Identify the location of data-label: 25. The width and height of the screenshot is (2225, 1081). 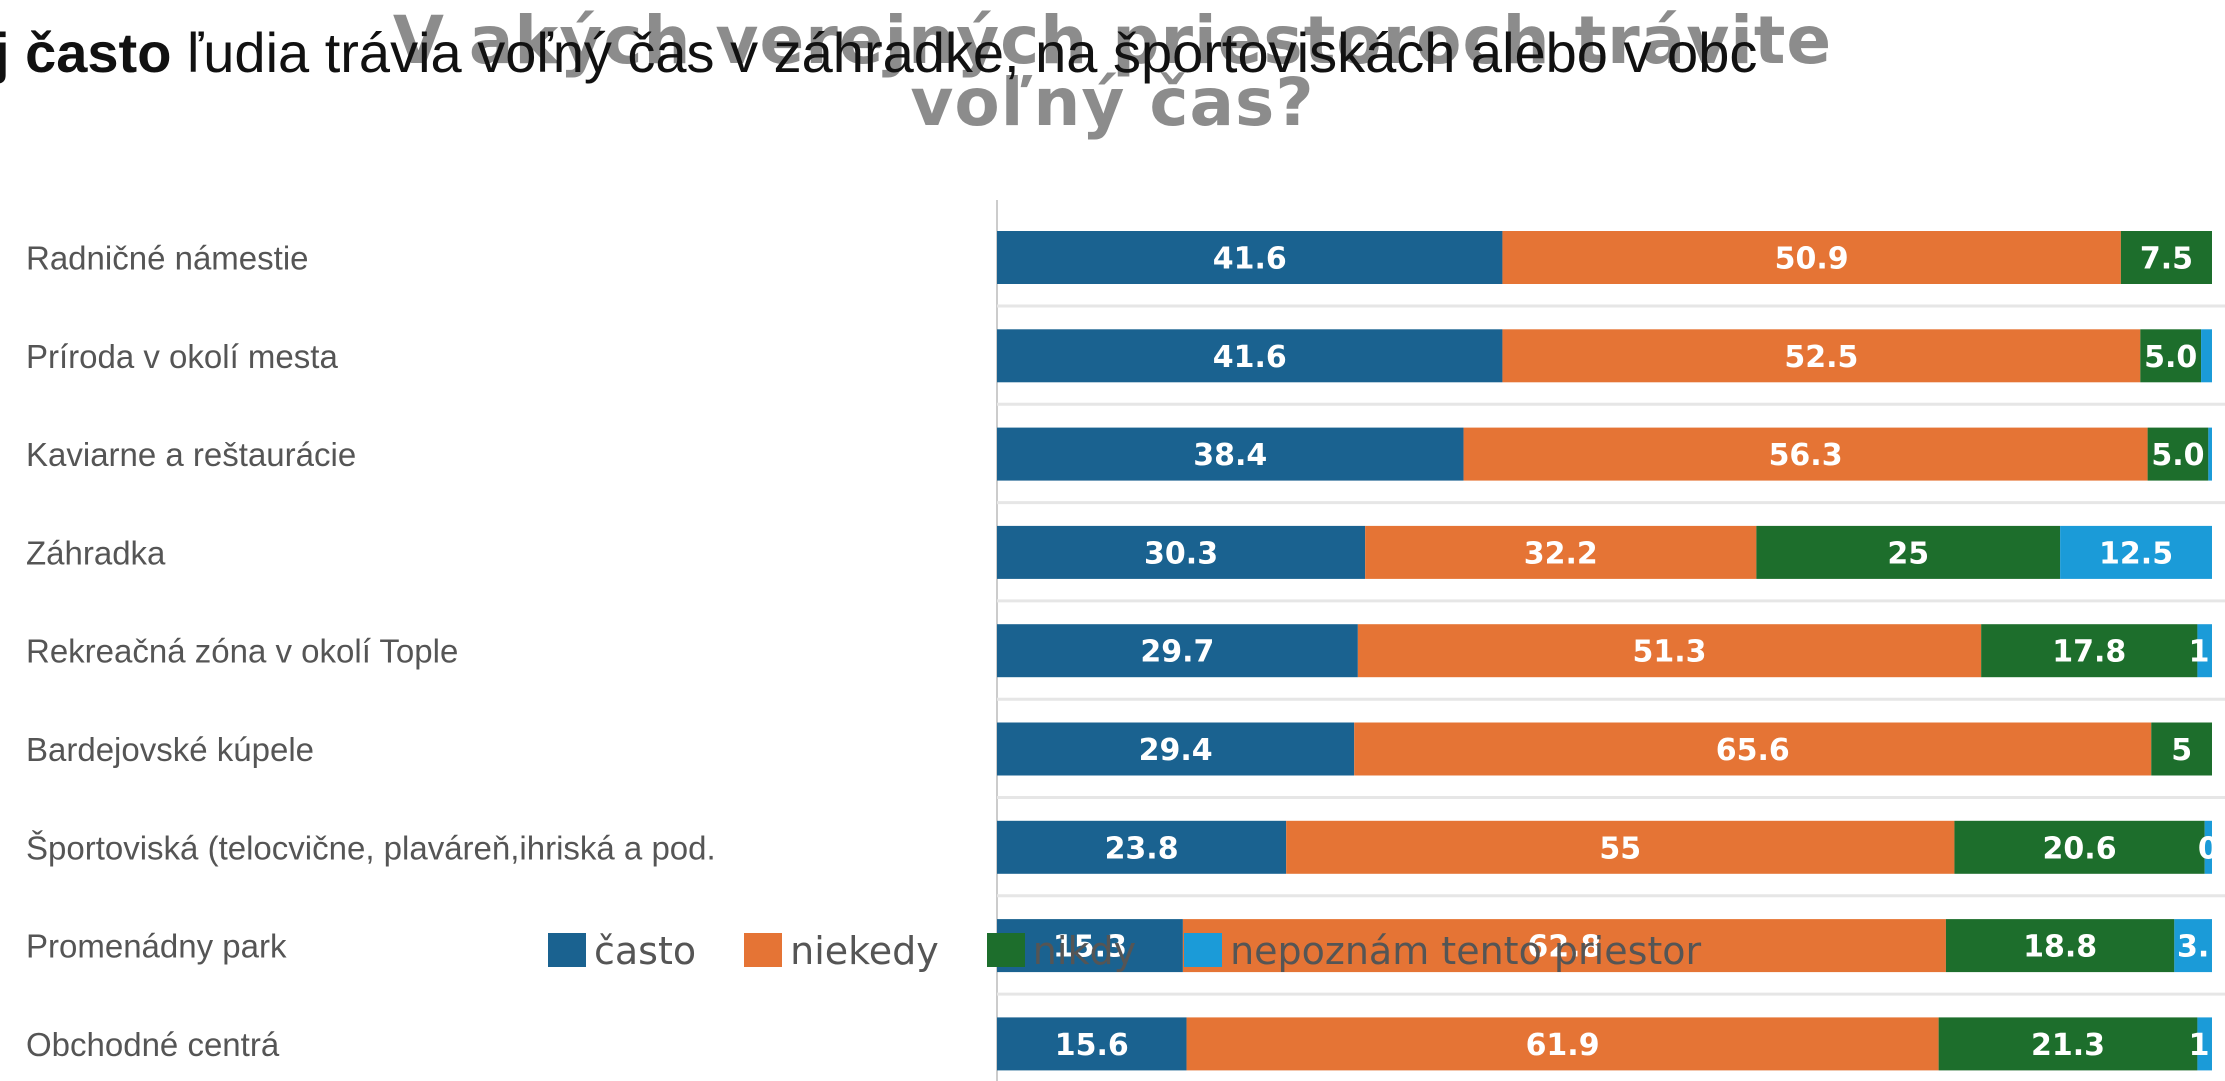
(1908, 553).